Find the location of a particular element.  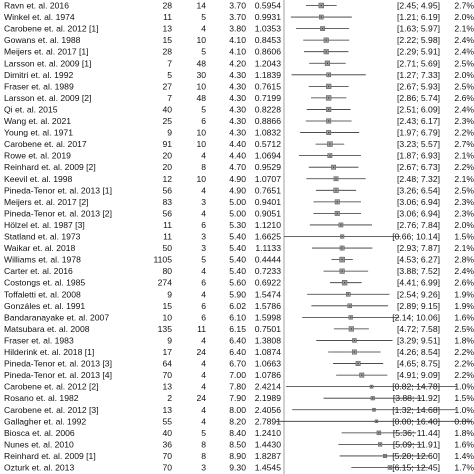

study-label: Carobene et. al. 2012 [3] is located at coordinates (51, 410).